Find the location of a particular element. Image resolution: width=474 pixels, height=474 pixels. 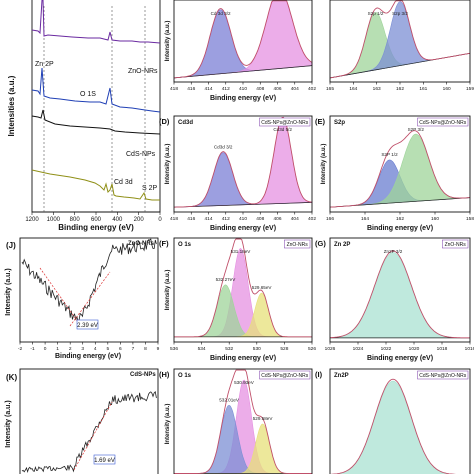

panel-J-xtick-label: 9 is located at coordinates (158, 349).